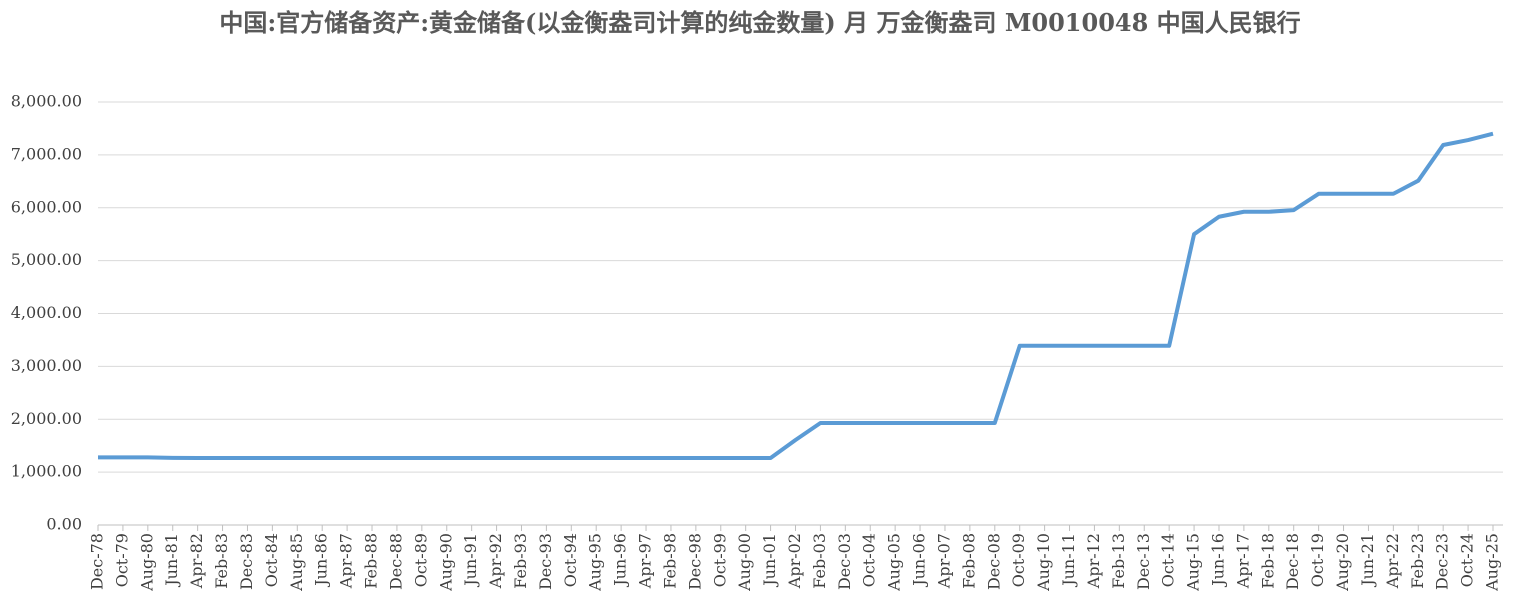 This screenshot has height=612, width=1524. What do you see at coordinates (445, 562) in the screenshot?
I see `x-tick-label: Aug-90` at bounding box center [445, 562].